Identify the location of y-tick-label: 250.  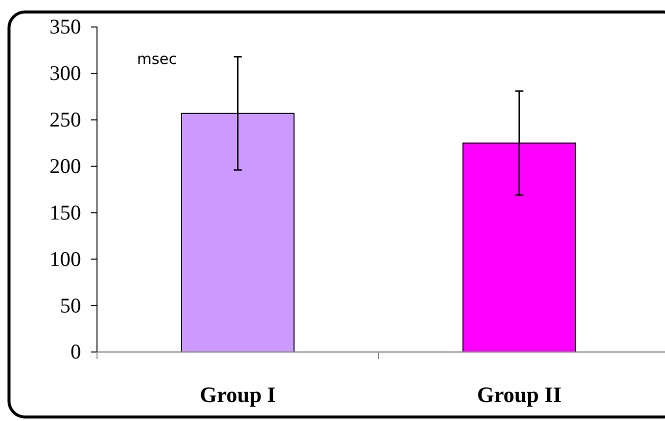
(65, 120).